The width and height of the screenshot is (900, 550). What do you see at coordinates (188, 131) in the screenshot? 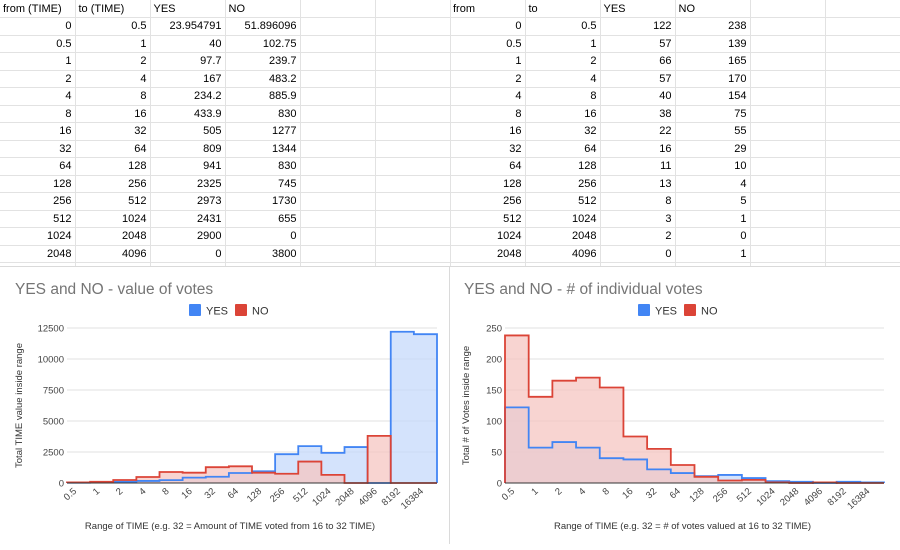
I see `table-cell: 505` at bounding box center [188, 131].